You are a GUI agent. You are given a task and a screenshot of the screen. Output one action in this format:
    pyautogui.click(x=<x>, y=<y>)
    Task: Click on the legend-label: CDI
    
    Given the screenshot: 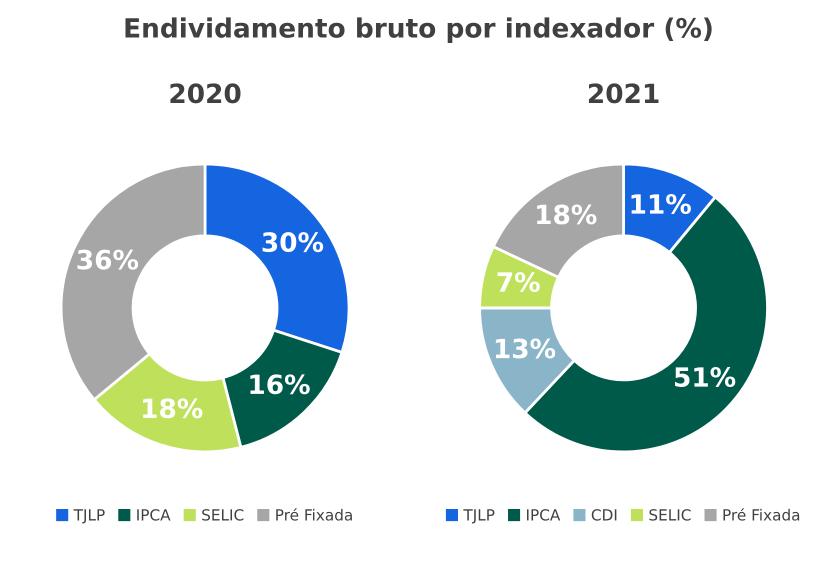 What is the action you would take?
    pyautogui.click(x=604, y=515)
    